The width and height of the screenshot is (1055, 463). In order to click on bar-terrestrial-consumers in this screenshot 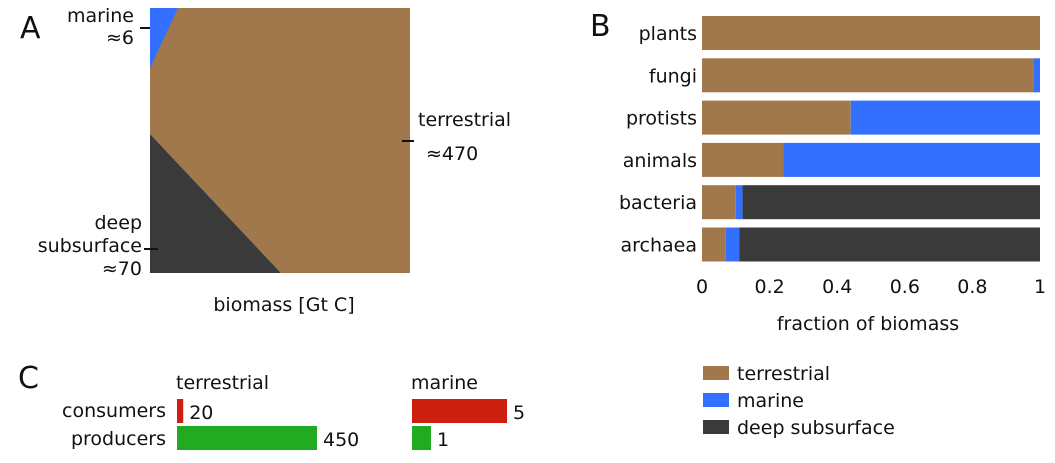, I will do `click(180, 411)`.